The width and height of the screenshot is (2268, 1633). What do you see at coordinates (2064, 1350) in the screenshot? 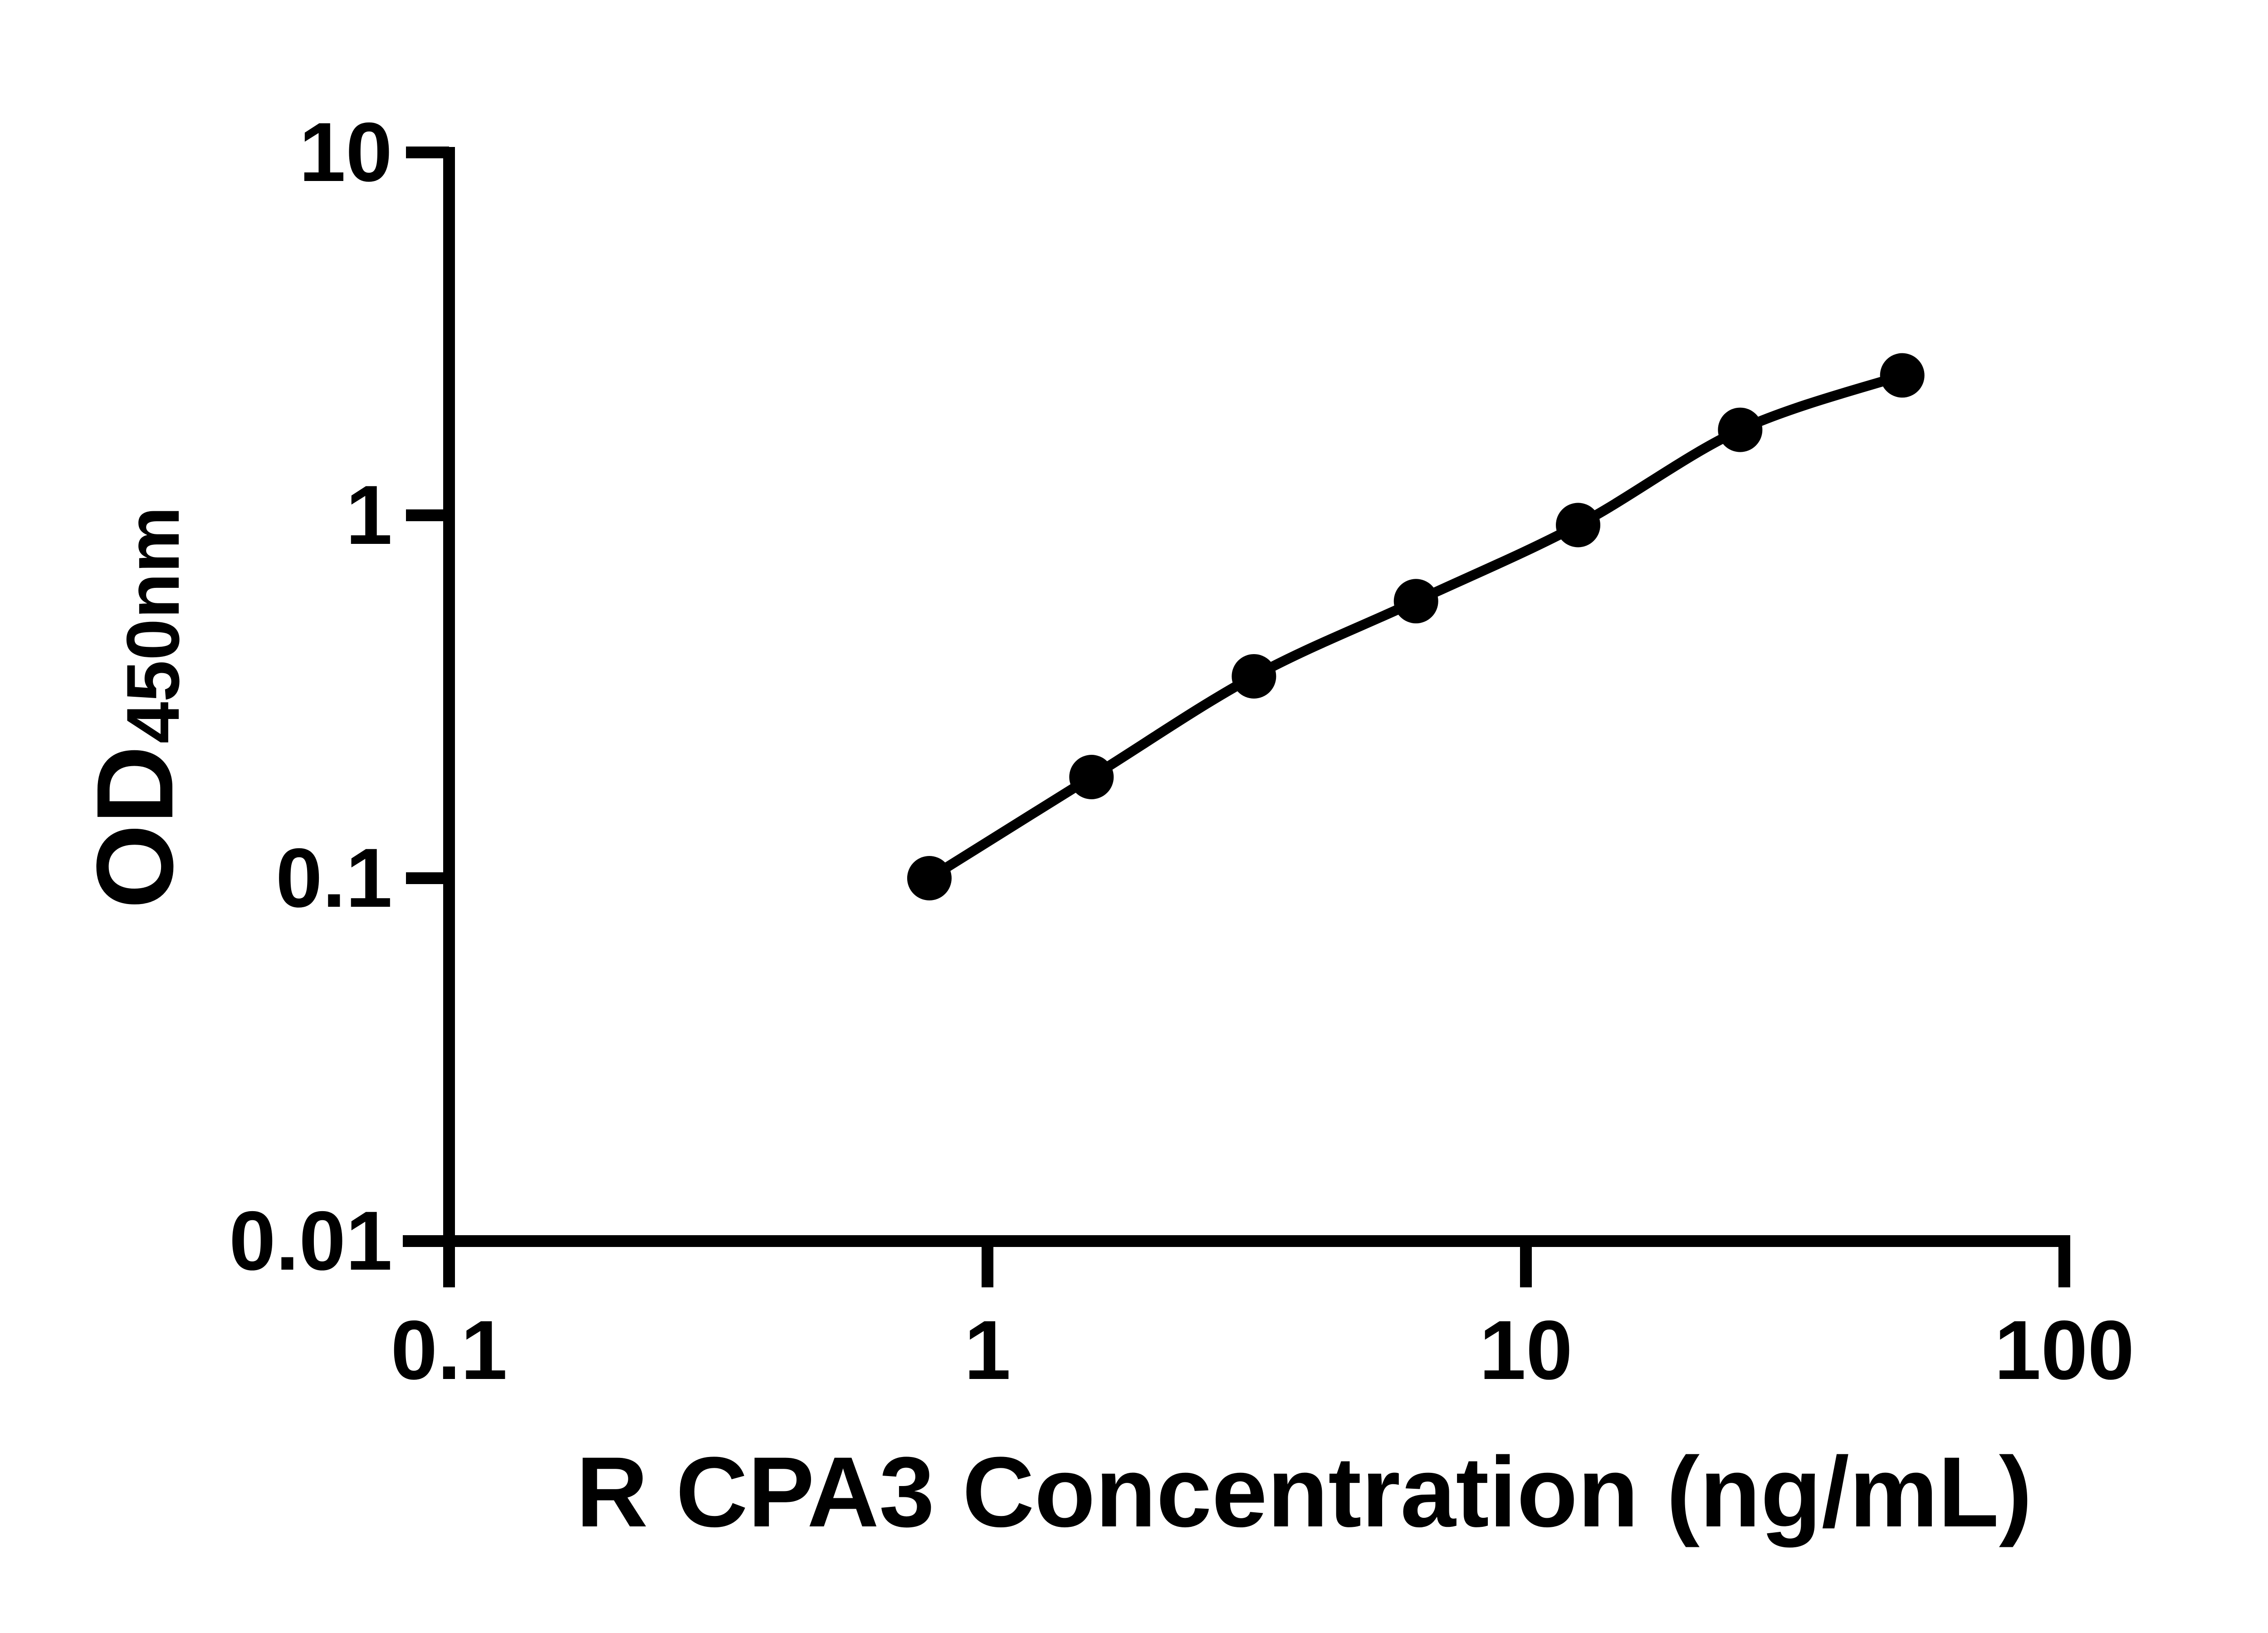
I see `x-tick-label: 100` at bounding box center [2064, 1350].